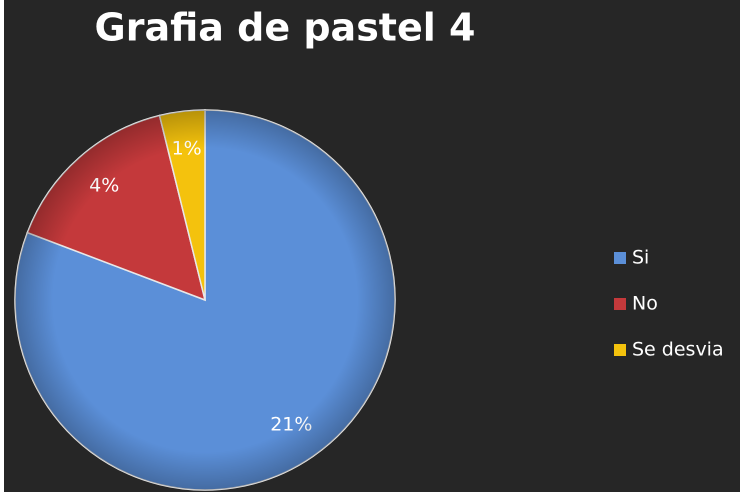 The height and width of the screenshot is (497, 740). What do you see at coordinates (640, 258) in the screenshot?
I see `legend-label: Si` at bounding box center [640, 258].